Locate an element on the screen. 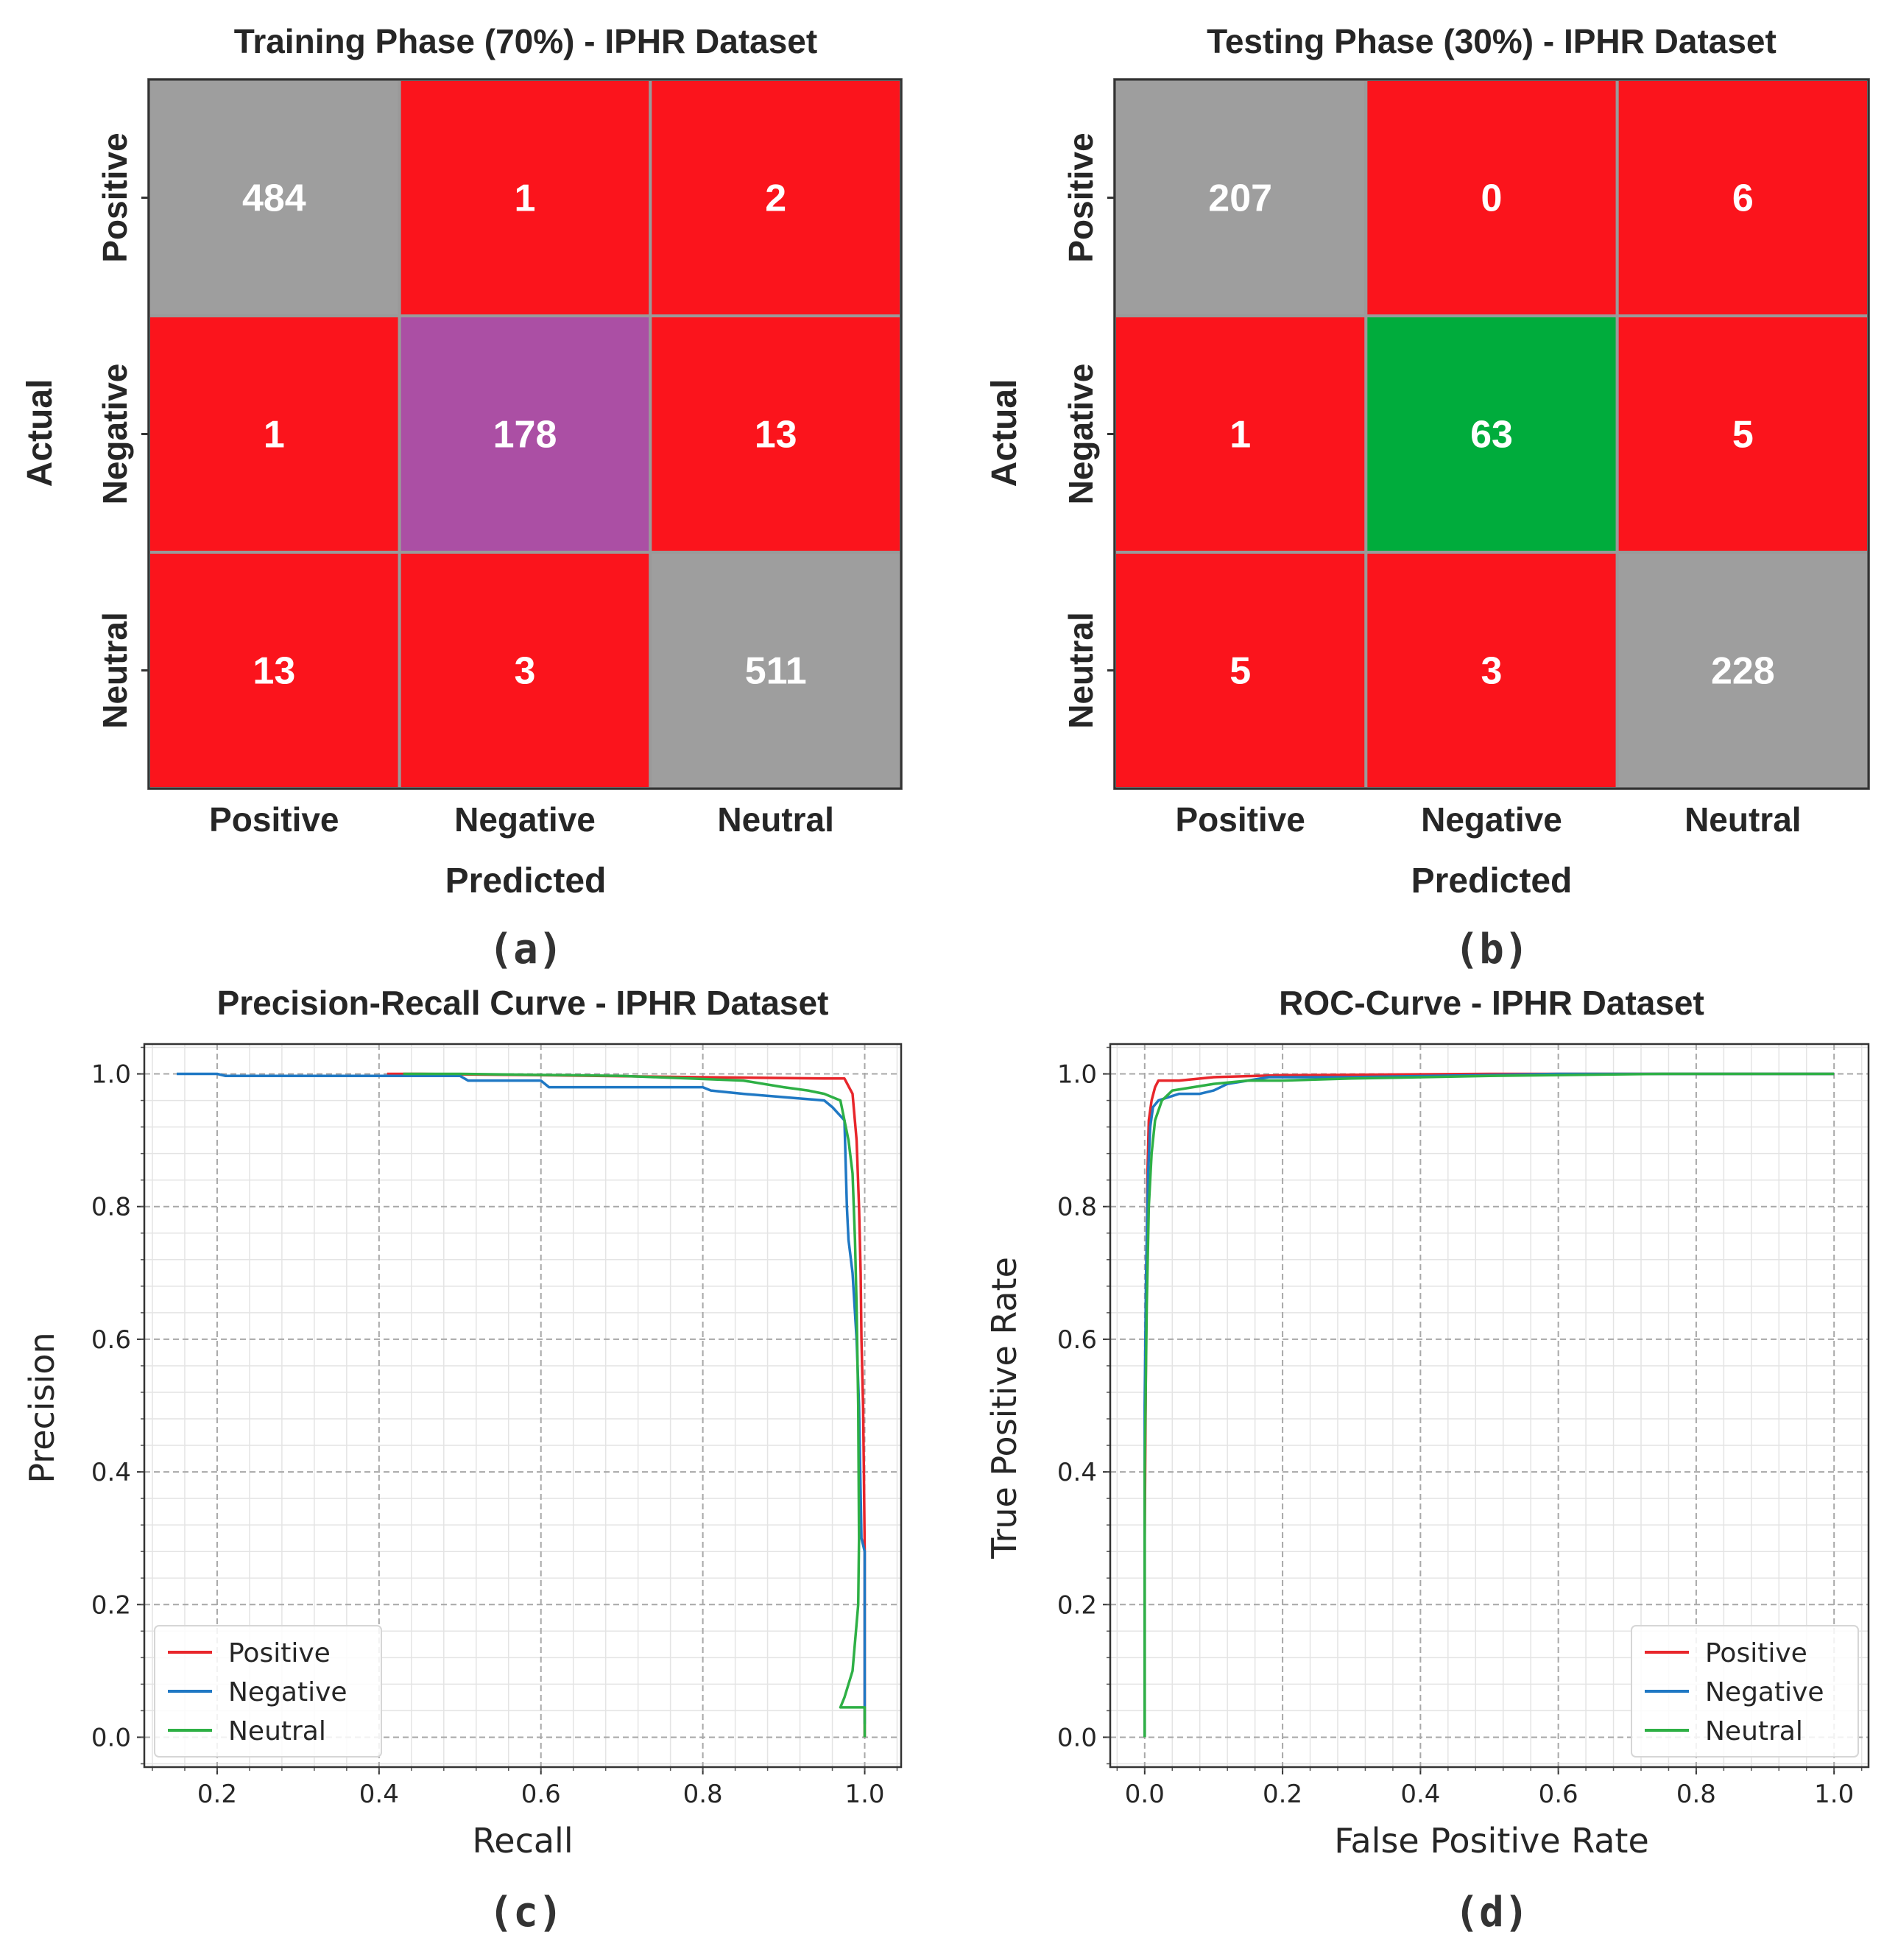 The height and width of the screenshot is (1960, 1884). panel-c-title: Precision-Recall Curve - IPHR Dataset is located at coordinates (523, 1003).